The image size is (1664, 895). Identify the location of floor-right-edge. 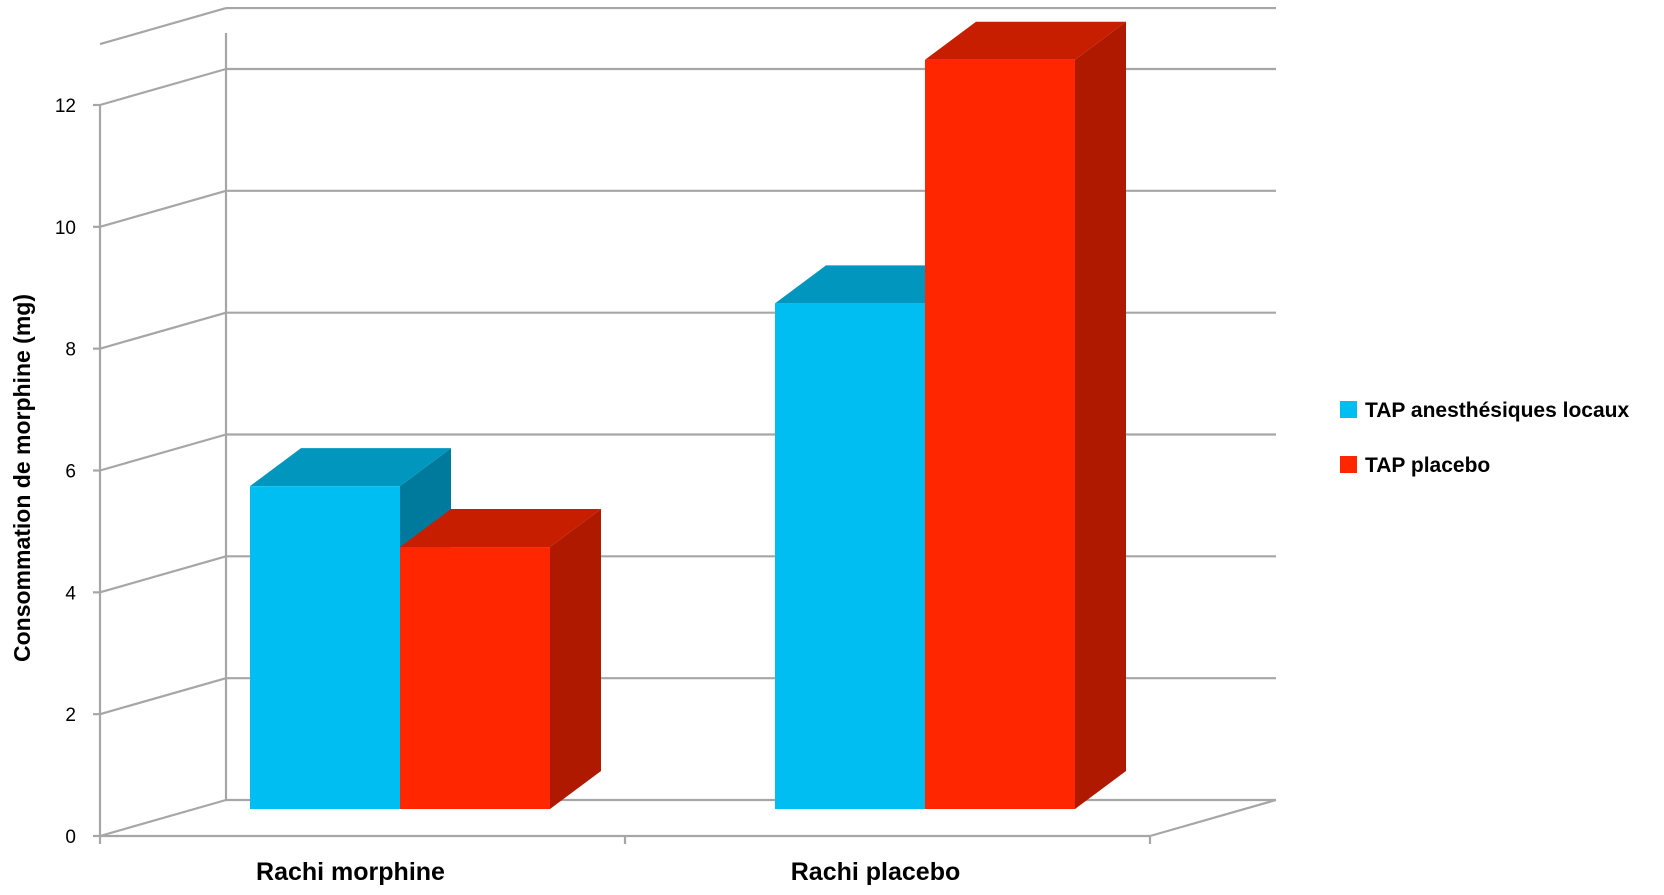
(1213, 818).